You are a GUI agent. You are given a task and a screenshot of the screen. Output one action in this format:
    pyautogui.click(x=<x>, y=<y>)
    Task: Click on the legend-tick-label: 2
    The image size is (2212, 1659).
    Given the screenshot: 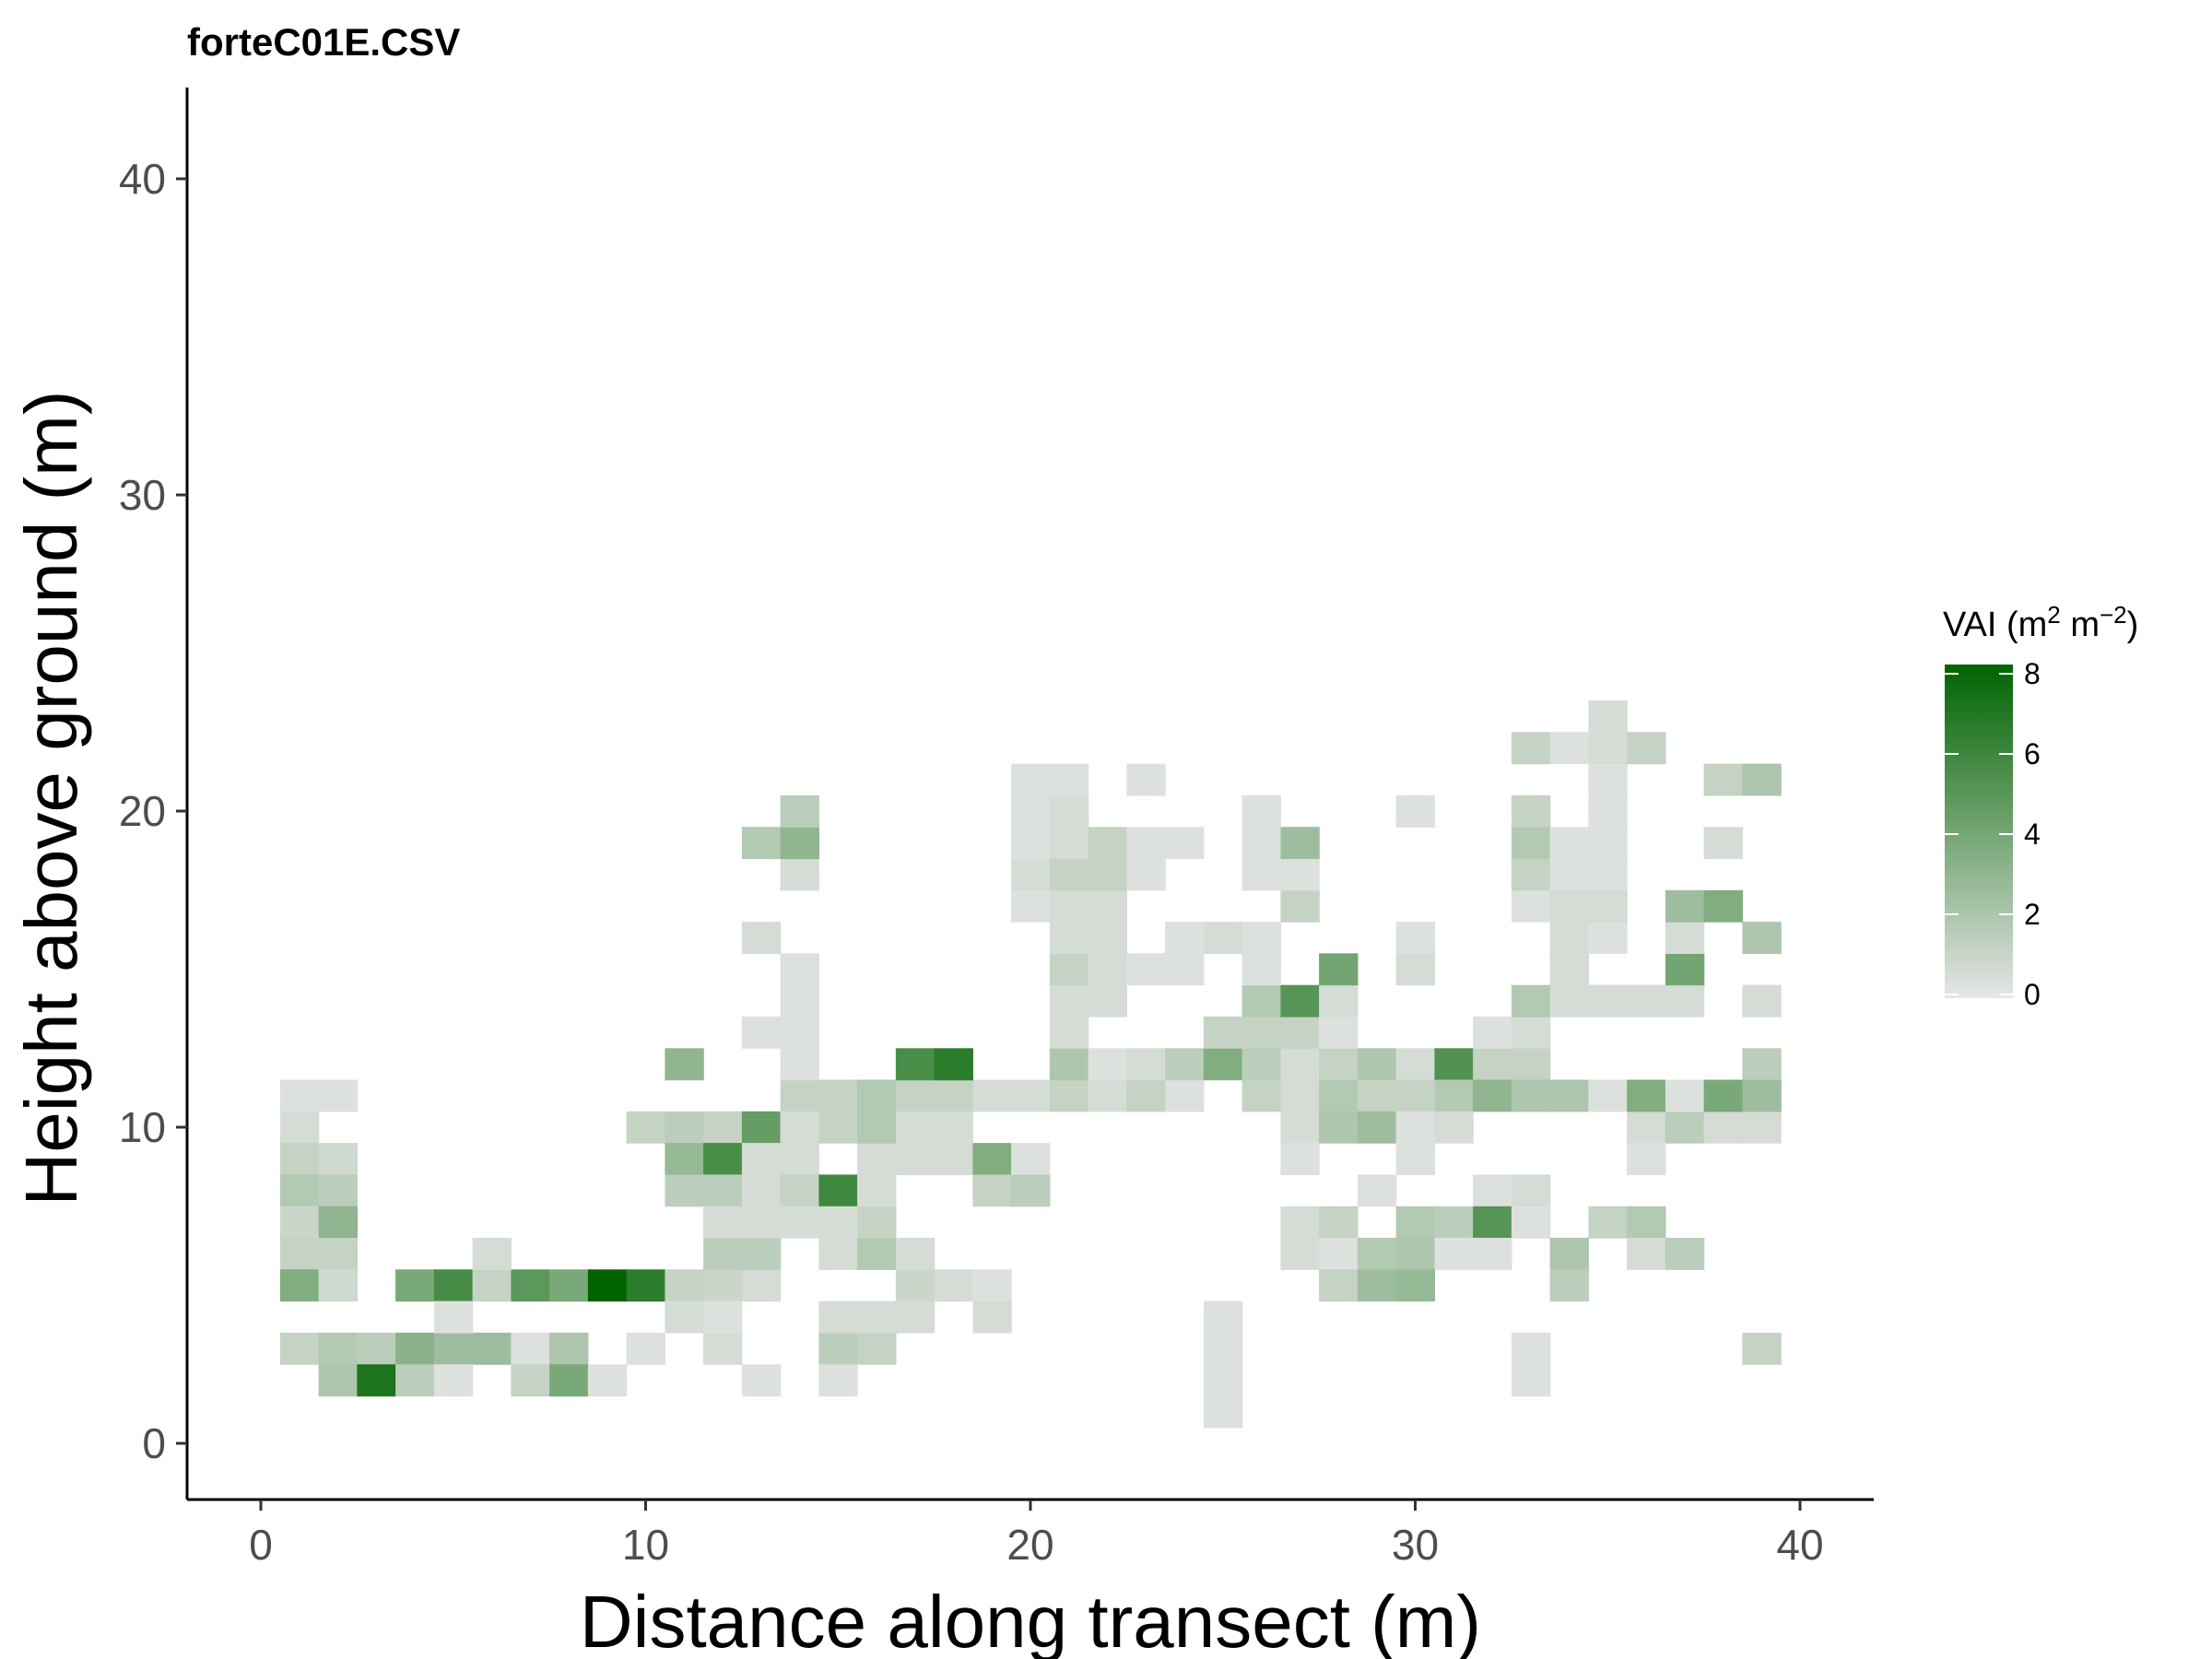 What is the action you would take?
    pyautogui.click(x=2032, y=914)
    